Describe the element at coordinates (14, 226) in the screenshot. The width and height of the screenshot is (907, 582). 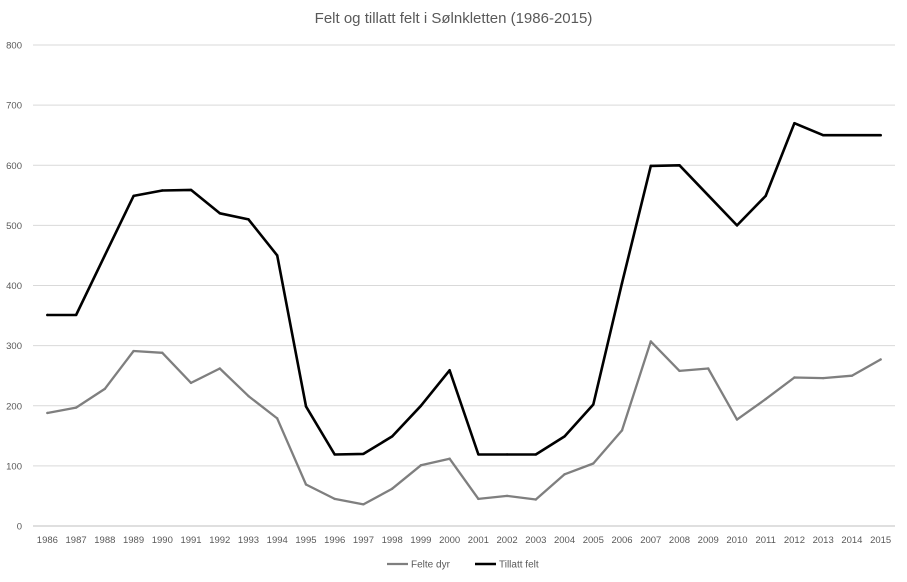
I see `y-tick-label: 500` at that location.